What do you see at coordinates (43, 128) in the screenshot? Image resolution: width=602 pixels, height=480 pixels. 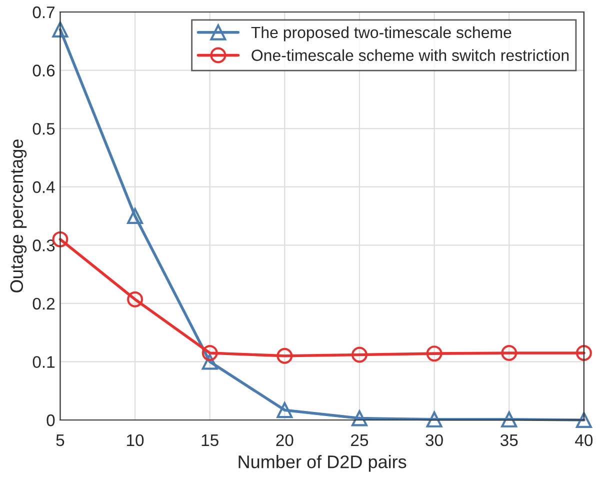 I see `y-tick-label: 0.5` at bounding box center [43, 128].